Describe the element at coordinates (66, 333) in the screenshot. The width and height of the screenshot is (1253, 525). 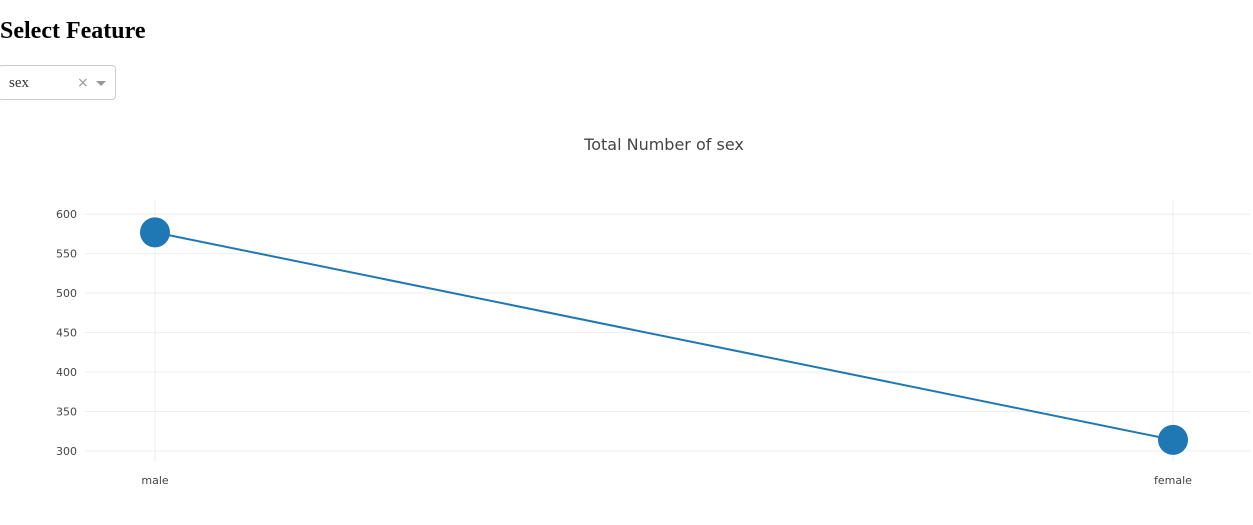
I see `y-tick-label: 450` at that location.